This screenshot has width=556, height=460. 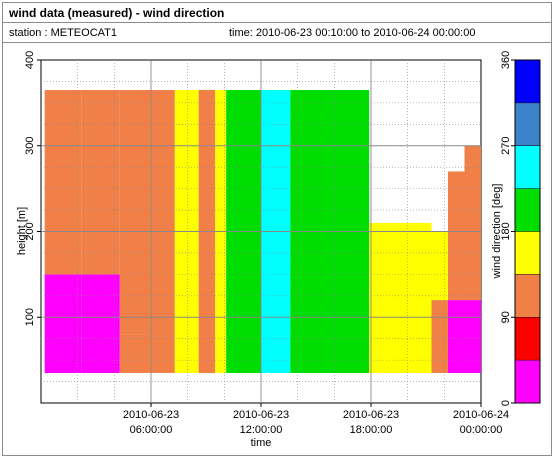 What do you see at coordinates (261, 430) in the screenshot?
I see `x-tick-label-time: 12:00:00` at bounding box center [261, 430].